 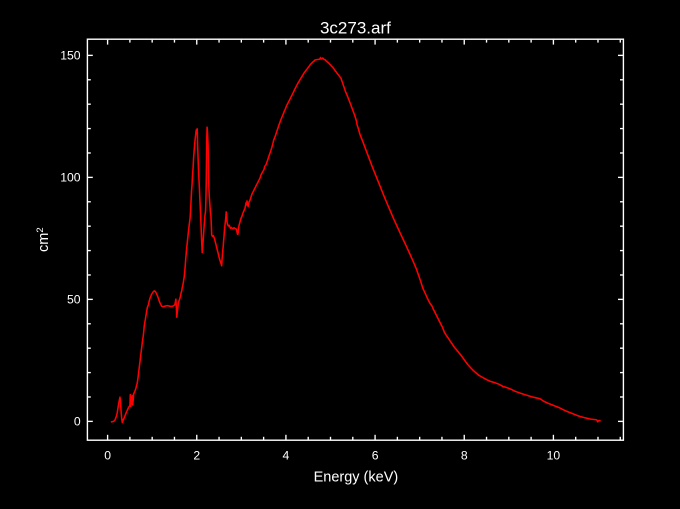 I want to click on y-tick-label: 100, so click(x=70, y=178).